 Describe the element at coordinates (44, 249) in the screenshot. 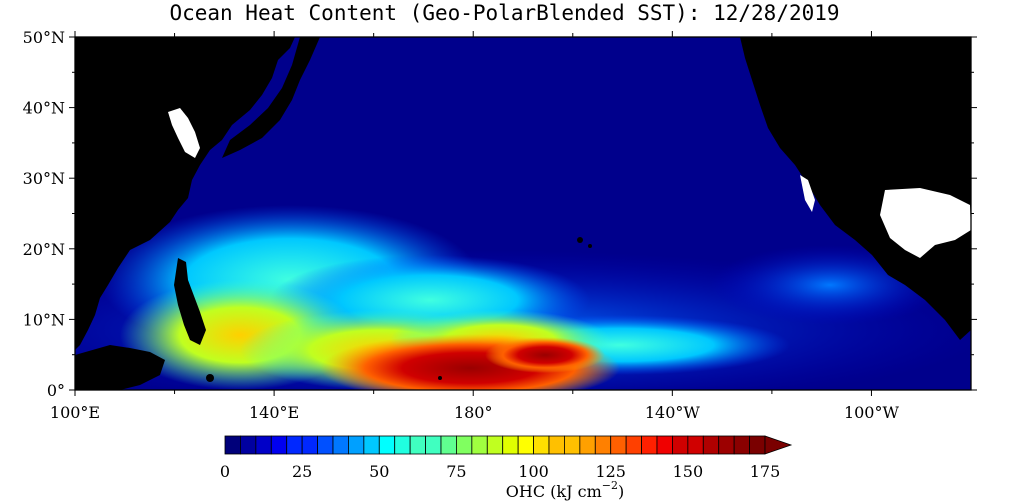

I see `lat-label: 20°N` at that location.